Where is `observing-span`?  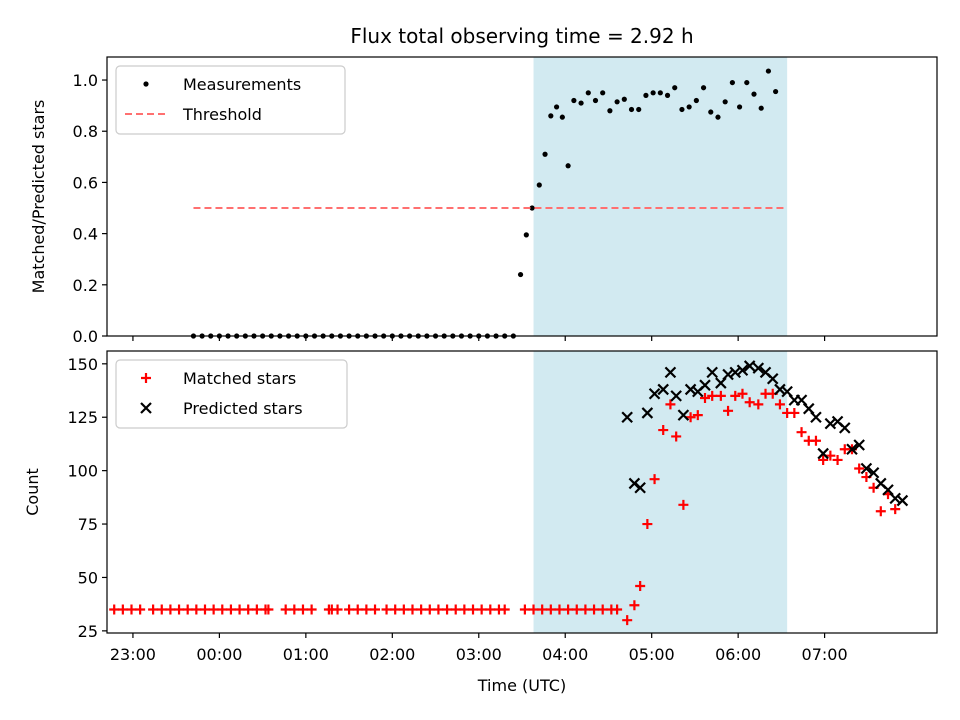 observing-span is located at coordinates (660, 492).